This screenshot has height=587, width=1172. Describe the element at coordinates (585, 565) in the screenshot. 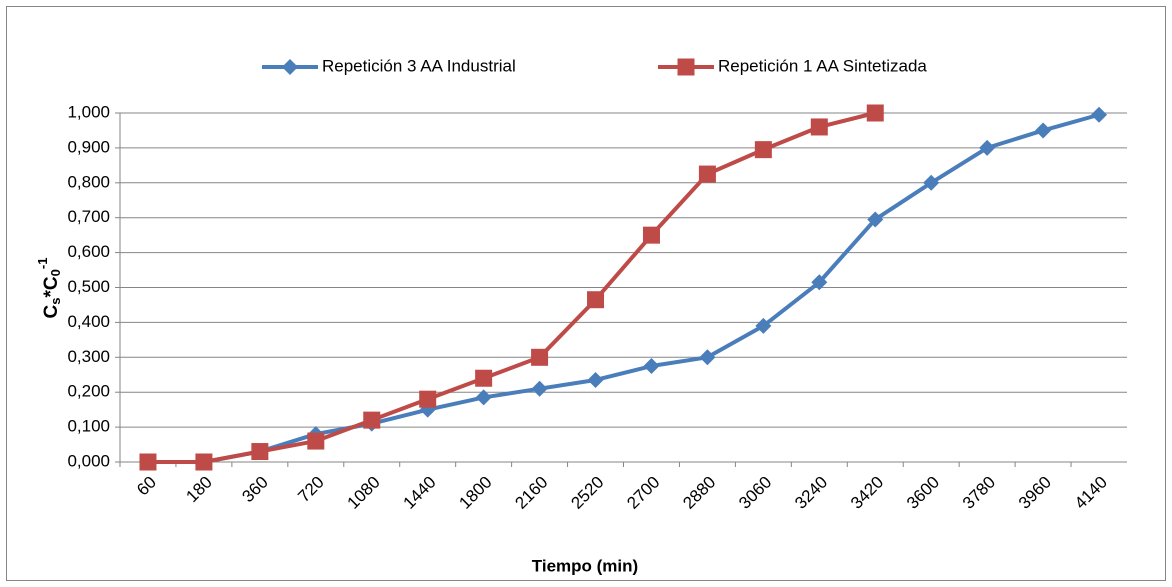

I see `x-axis-title: Tiempo (min)` at that location.